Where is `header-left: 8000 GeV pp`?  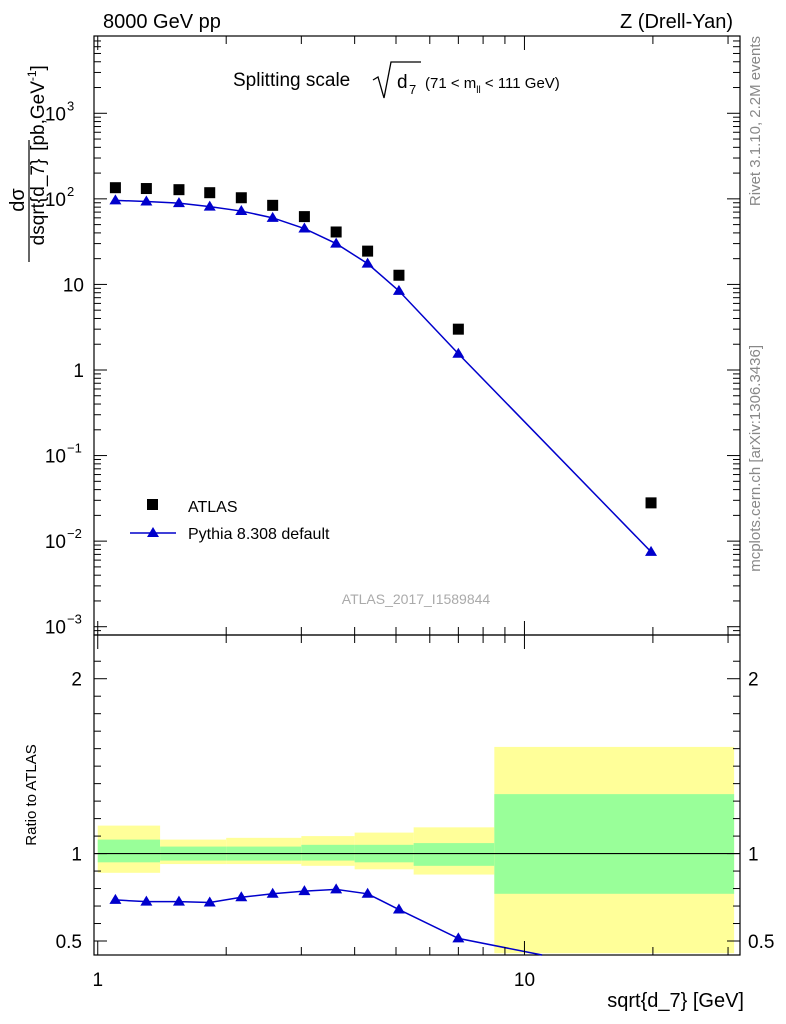 header-left: 8000 GeV pp is located at coordinates (162, 22).